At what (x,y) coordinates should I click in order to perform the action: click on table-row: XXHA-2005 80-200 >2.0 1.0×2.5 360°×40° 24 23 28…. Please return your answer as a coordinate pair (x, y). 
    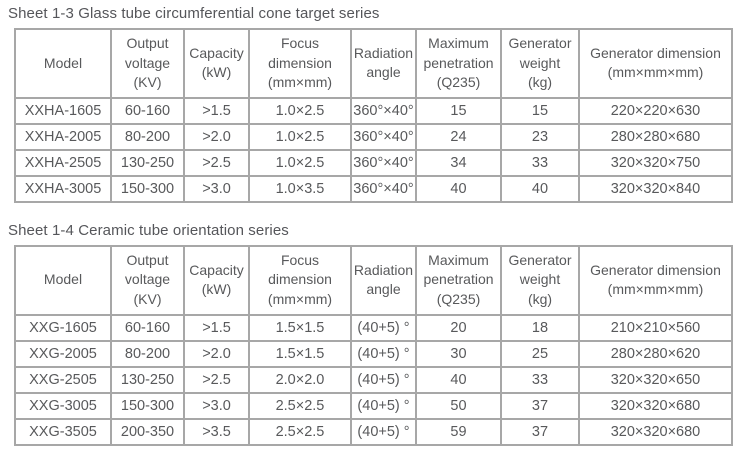
    Looking at the image, I should click on (373, 136).